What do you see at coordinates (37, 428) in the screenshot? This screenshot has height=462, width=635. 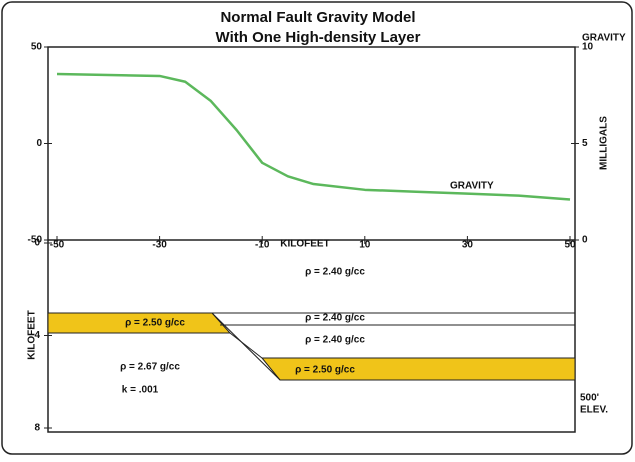 I see `depth-tick-label: 8` at bounding box center [37, 428].